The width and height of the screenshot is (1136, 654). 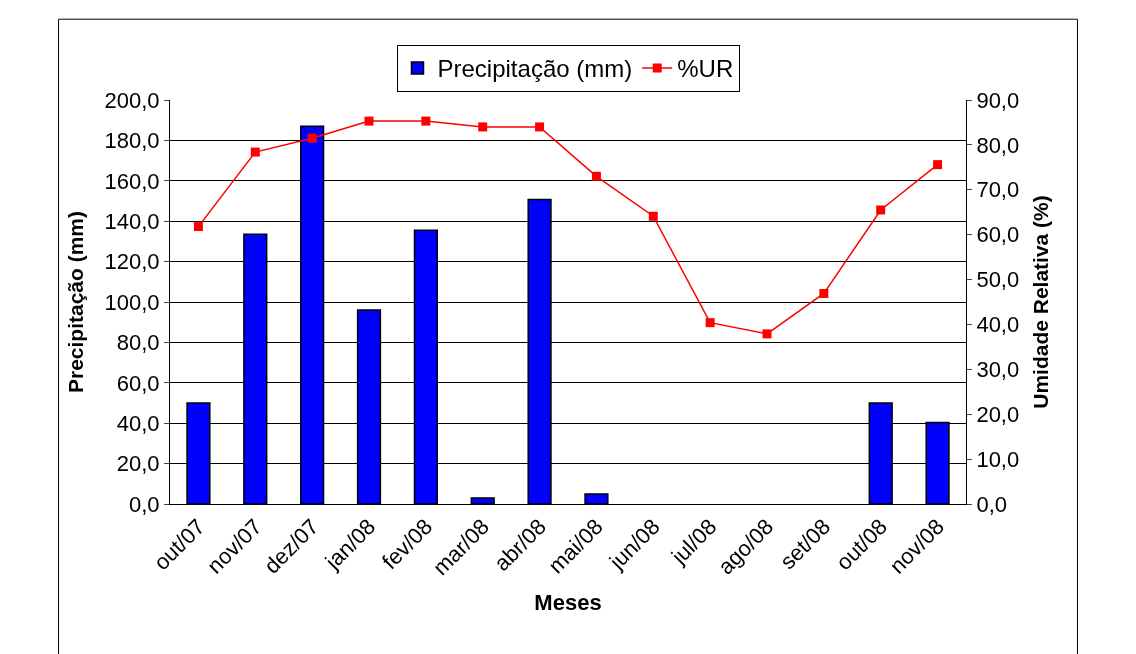 What do you see at coordinates (138, 464) in the screenshot?
I see `y-tick-label: 20,0` at bounding box center [138, 464].